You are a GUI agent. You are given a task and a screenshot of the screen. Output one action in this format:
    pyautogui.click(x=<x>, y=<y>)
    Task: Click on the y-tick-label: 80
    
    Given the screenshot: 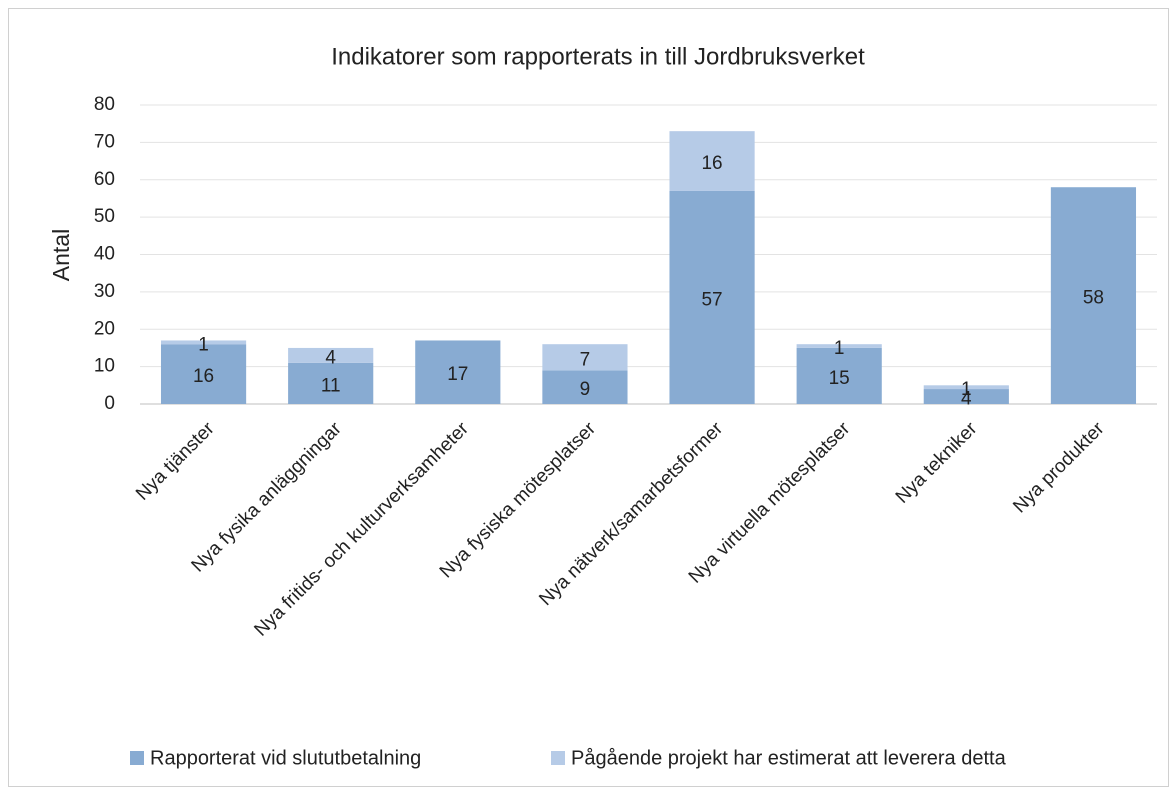 What is the action you would take?
    pyautogui.click(x=104, y=104)
    